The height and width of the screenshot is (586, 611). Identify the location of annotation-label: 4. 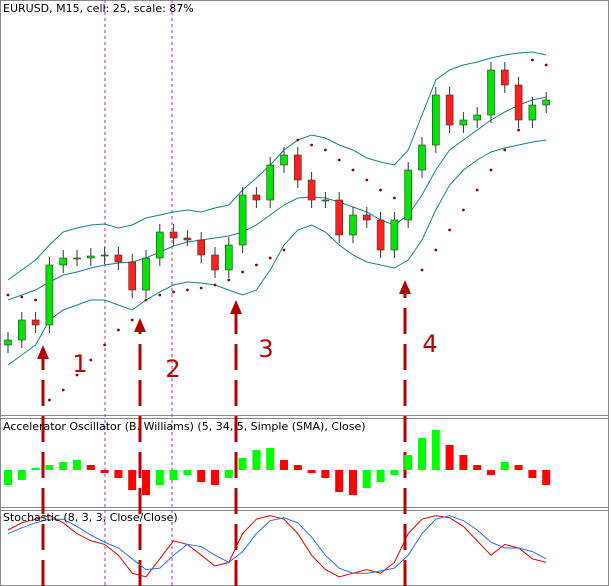
(429, 344).